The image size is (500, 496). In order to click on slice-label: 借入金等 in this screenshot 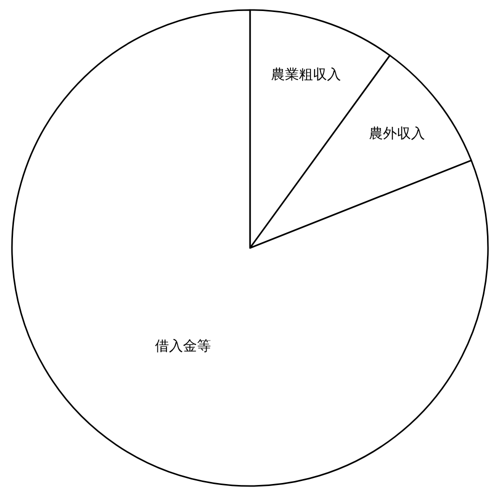, I will do `click(183, 346)`.